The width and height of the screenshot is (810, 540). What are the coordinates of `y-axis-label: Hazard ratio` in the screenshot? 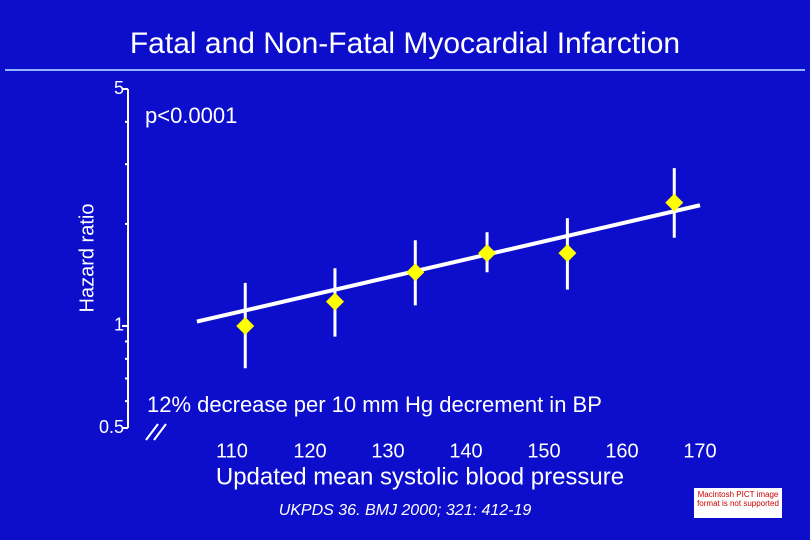 It's located at (87, 258).